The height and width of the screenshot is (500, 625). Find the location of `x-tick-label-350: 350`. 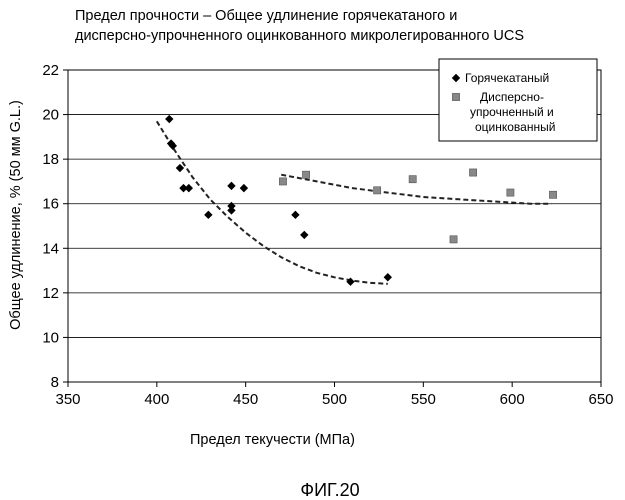

x-tick-label-350: 350 is located at coordinates (67, 399).